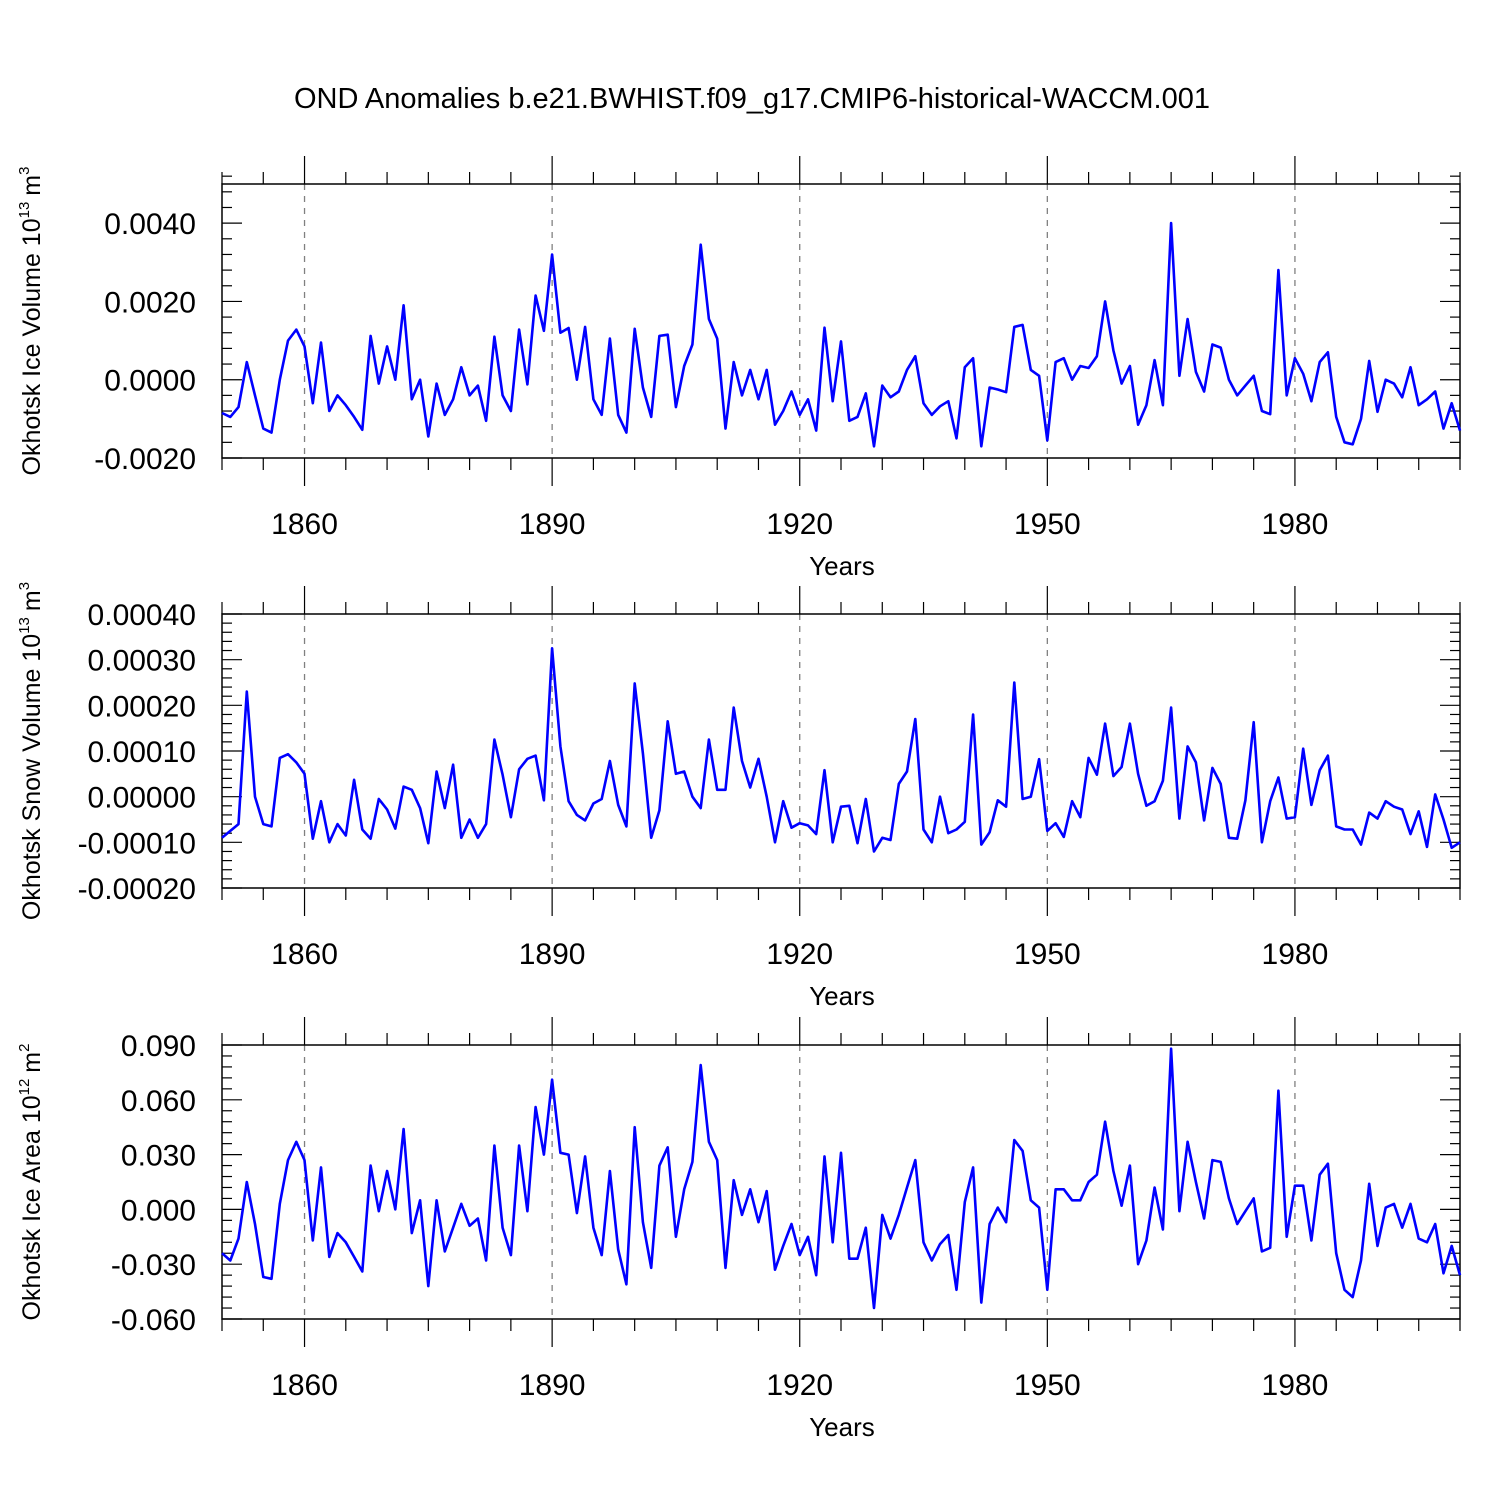 Image resolution: width=1500 pixels, height=1500 pixels. I want to click on y-axis-label: Okhotsk Snow Volume 1013m3, so click(31, 751).